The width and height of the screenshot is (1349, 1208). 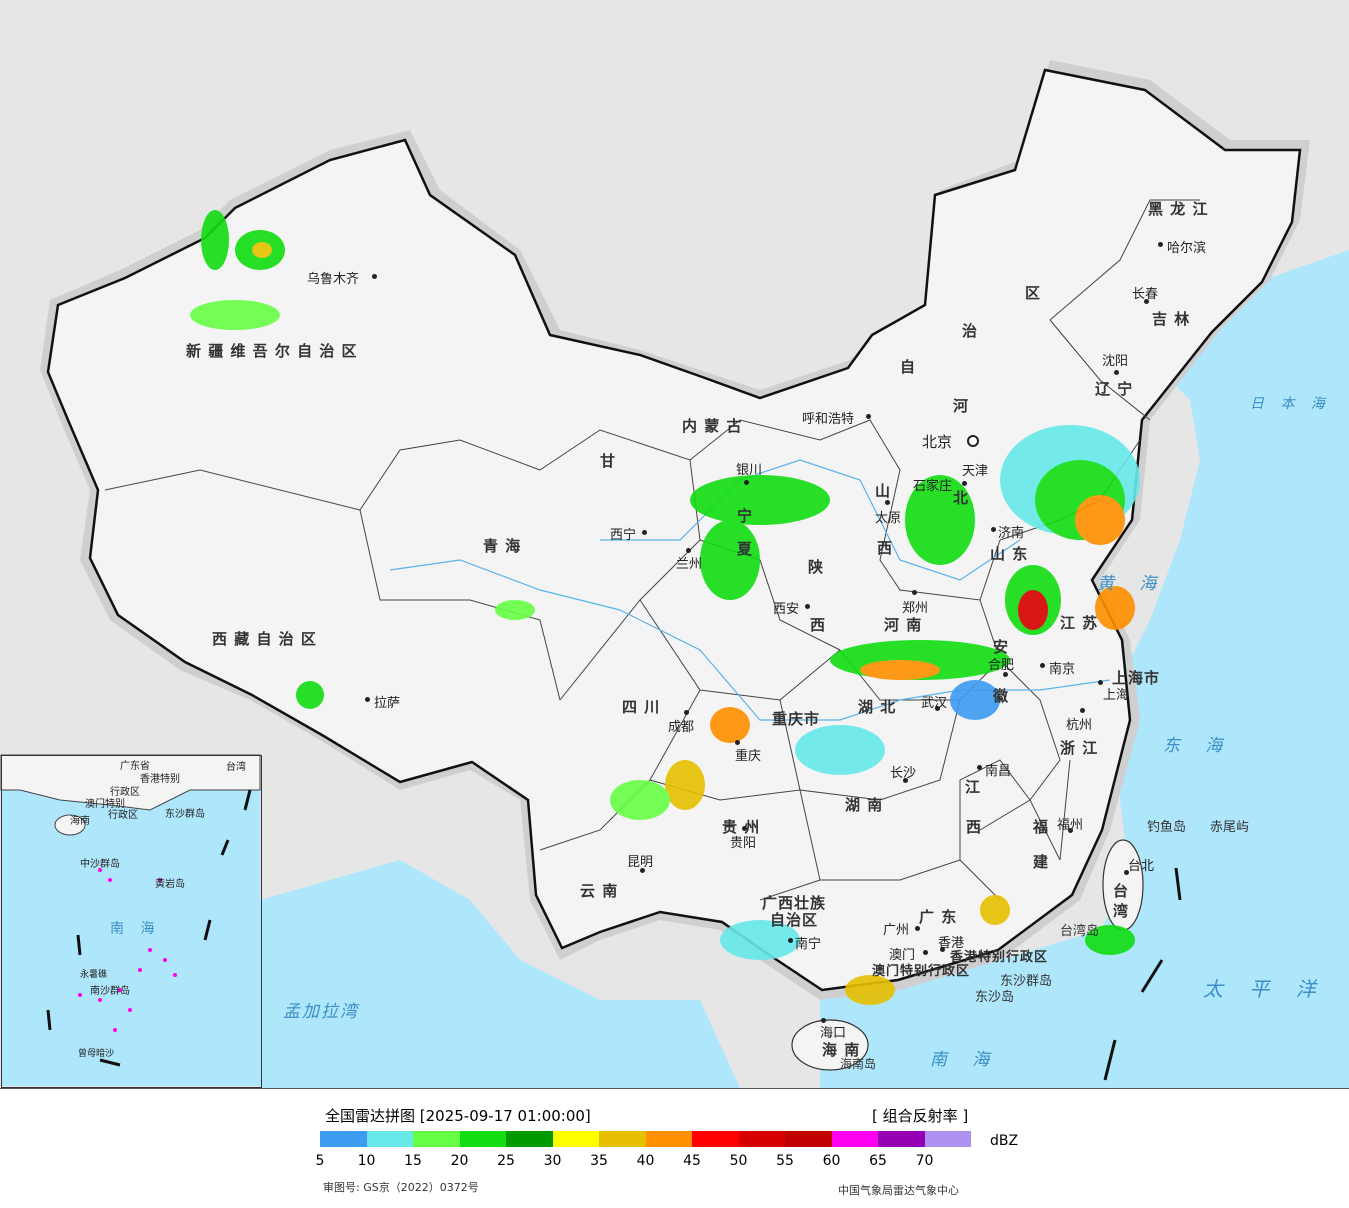 I want to click on tick-label: 25, so click(x=506, y=1161).